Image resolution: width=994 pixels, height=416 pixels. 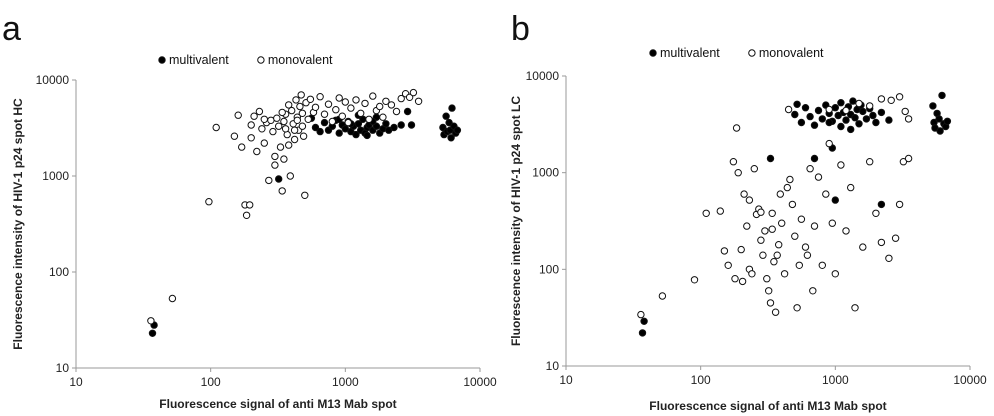 I want to click on y-tick-label: 10, so click(x=63, y=368).